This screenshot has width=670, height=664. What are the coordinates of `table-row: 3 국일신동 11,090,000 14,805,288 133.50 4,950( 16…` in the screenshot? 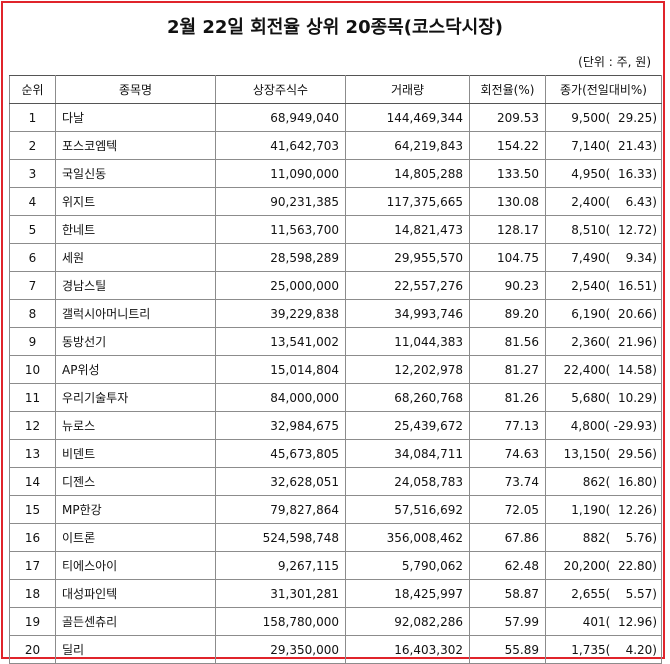 It's located at (335, 173).